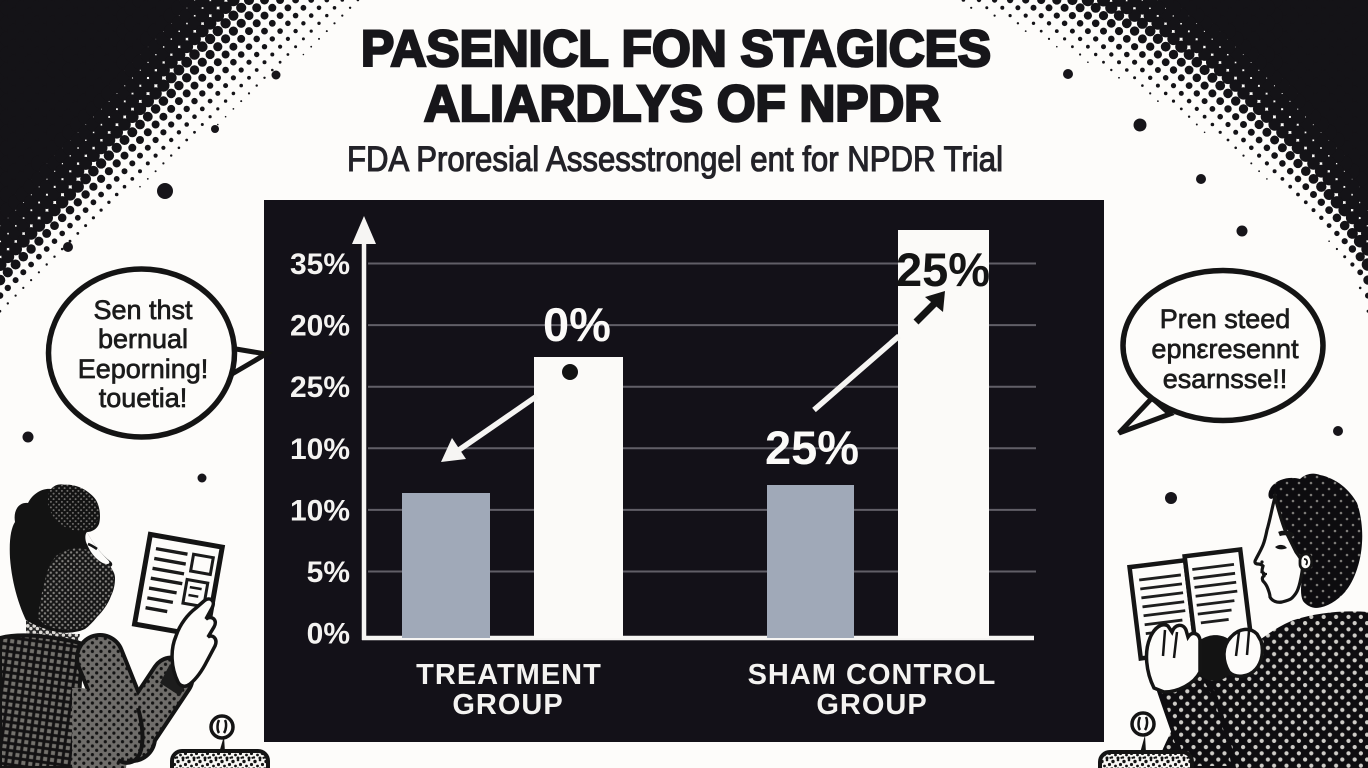  What do you see at coordinates (1225, 349) in the screenshot?
I see `svg-text: epnεresennt` at bounding box center [1225, 349].